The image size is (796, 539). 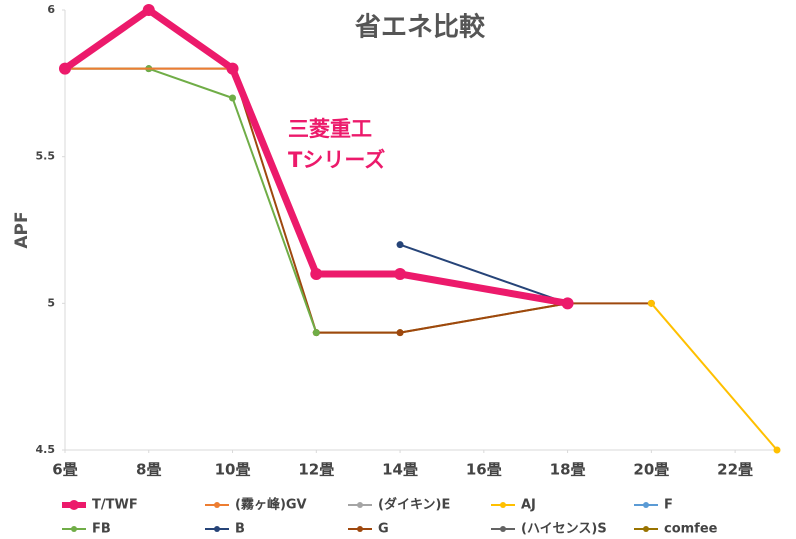 I want to click on x-tick-label: 20畳, so click(x=651, y=470).